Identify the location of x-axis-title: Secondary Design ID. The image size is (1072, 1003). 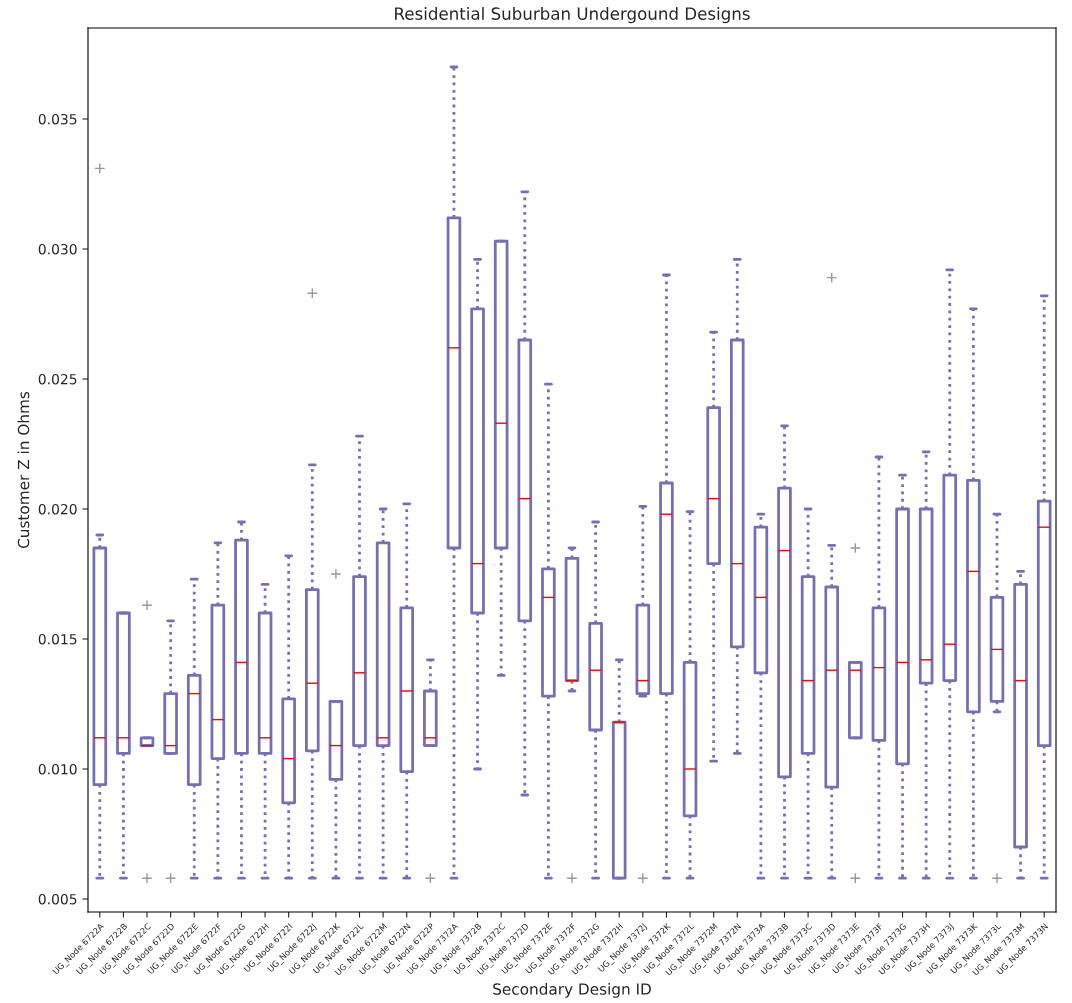
(572, 990).